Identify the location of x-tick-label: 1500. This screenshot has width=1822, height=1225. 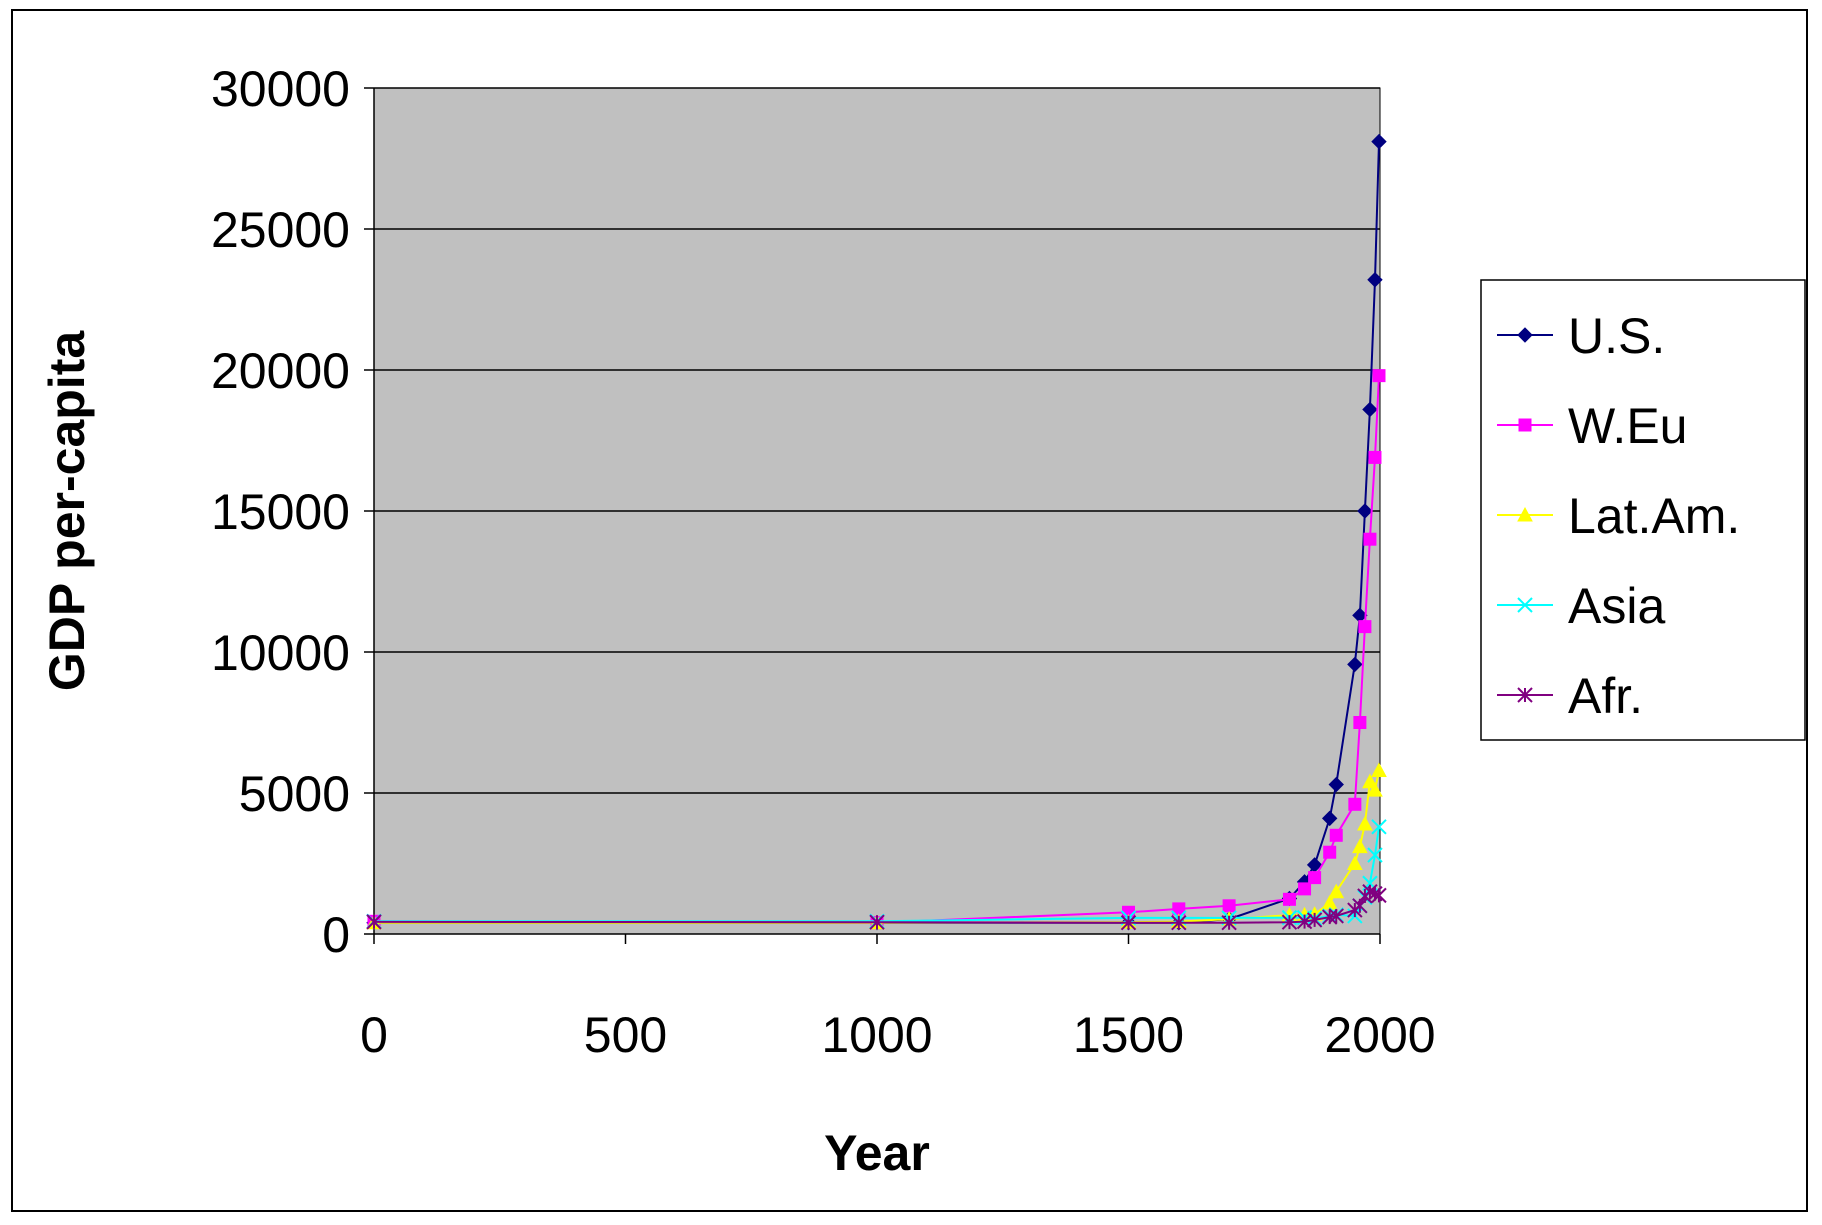
(1128, 1035).